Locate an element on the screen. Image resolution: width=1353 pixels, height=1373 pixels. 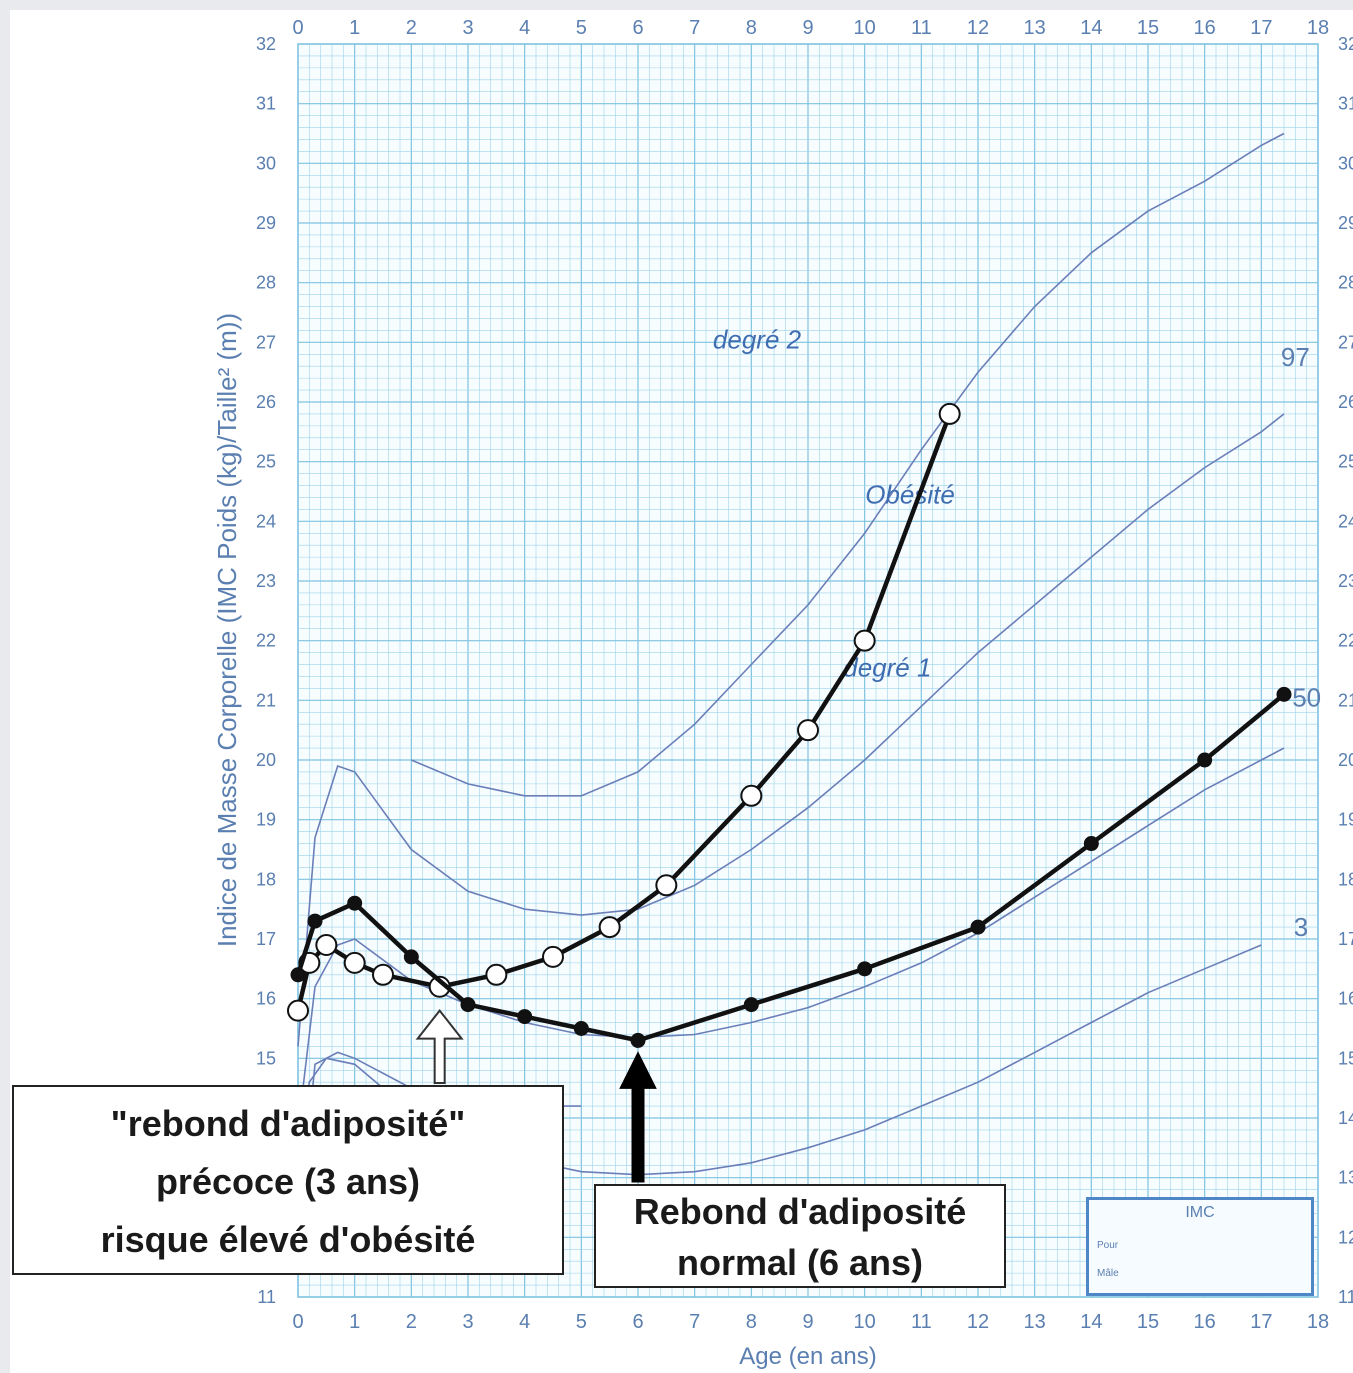
y-tick-label-right: 14 is located at coordinates (1345, 1118).